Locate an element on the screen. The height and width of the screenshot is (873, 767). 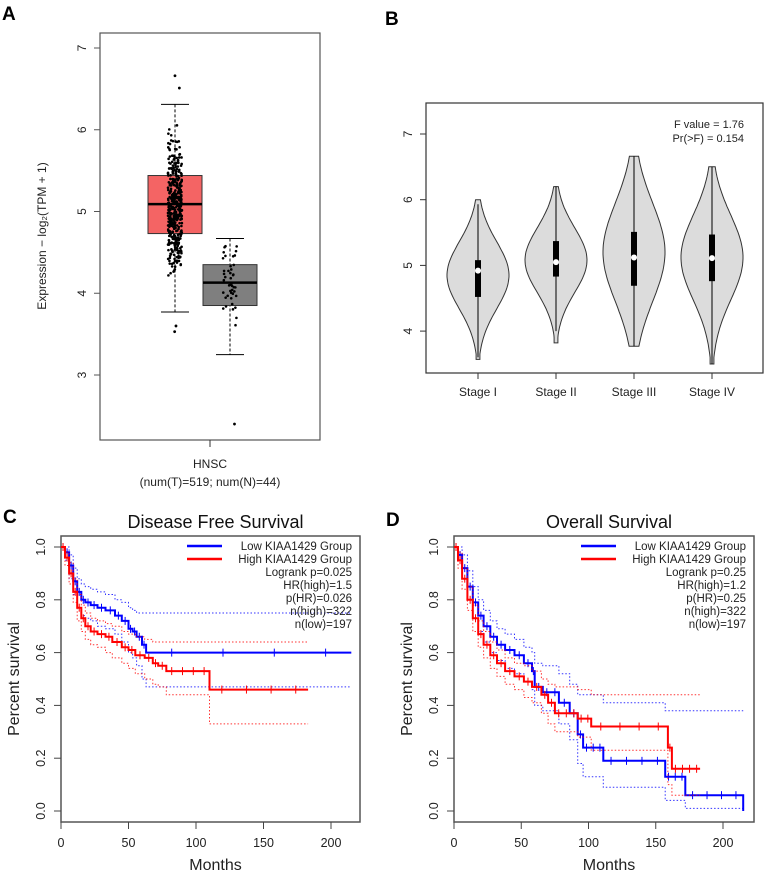
x-axis-label: Months is located at coordinates (609, 865).